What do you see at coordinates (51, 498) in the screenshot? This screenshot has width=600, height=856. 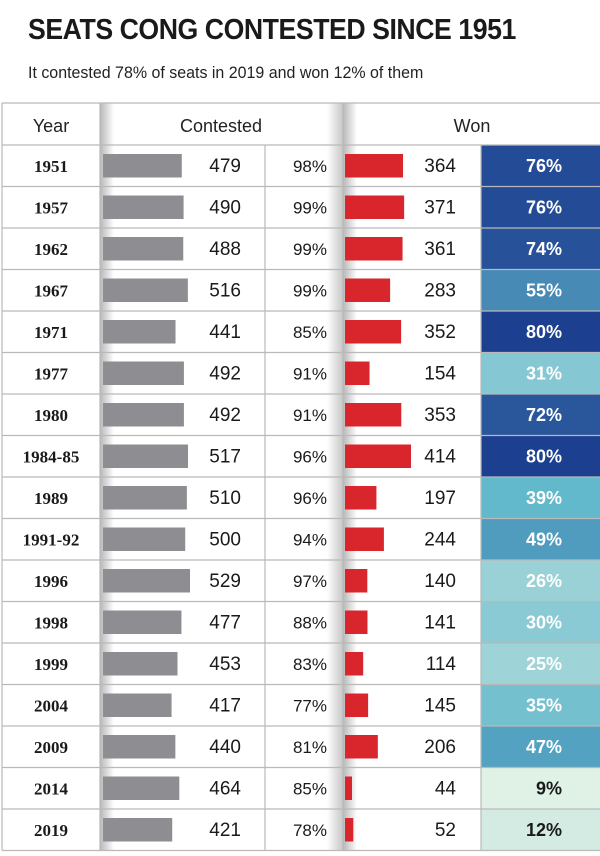 I see `year-label: 1989` at bounding box center [51, 498].